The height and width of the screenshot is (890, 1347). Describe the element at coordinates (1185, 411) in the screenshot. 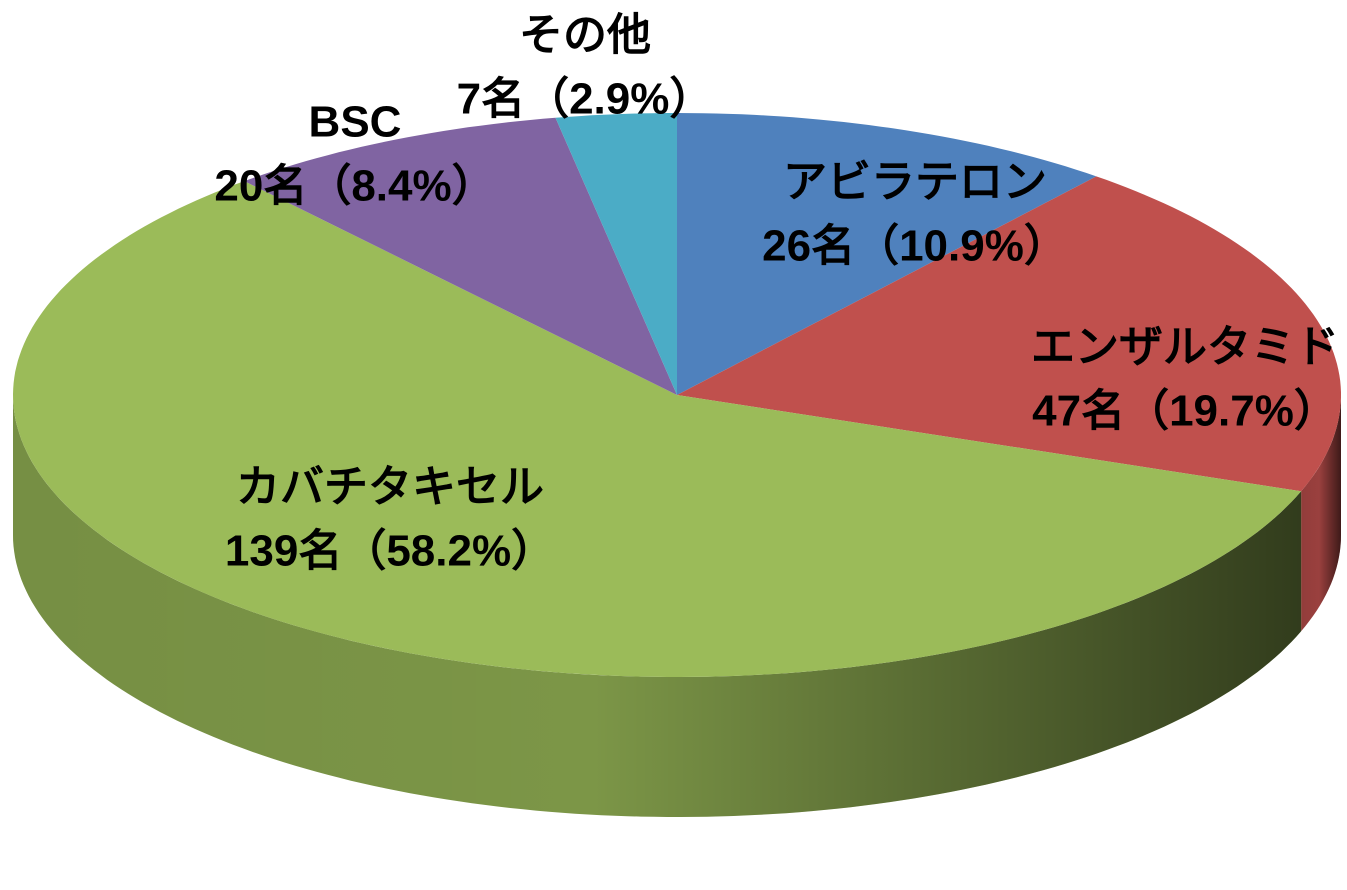

I see `value-label: 47名（19.7%）` at that location.